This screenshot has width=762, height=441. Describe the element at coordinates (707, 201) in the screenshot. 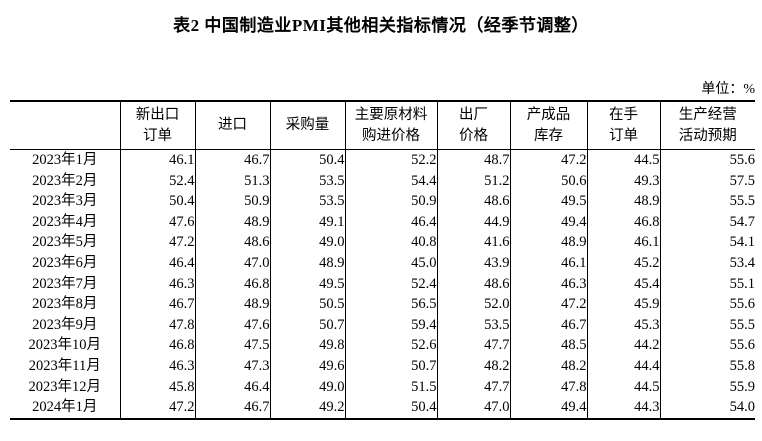

I see `value-cell: 55.5` at that location.